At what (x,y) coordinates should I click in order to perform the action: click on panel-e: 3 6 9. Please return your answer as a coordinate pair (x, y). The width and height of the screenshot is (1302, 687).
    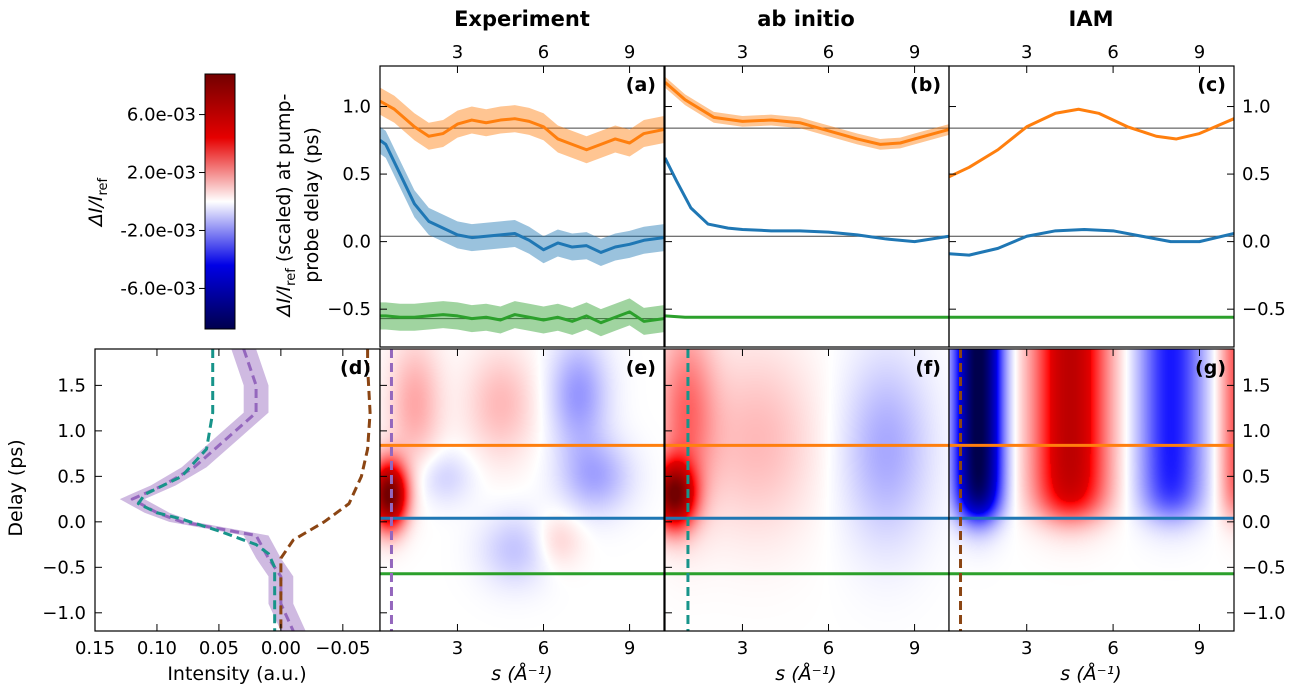
    Looking at the image, I should click on (522, 503).